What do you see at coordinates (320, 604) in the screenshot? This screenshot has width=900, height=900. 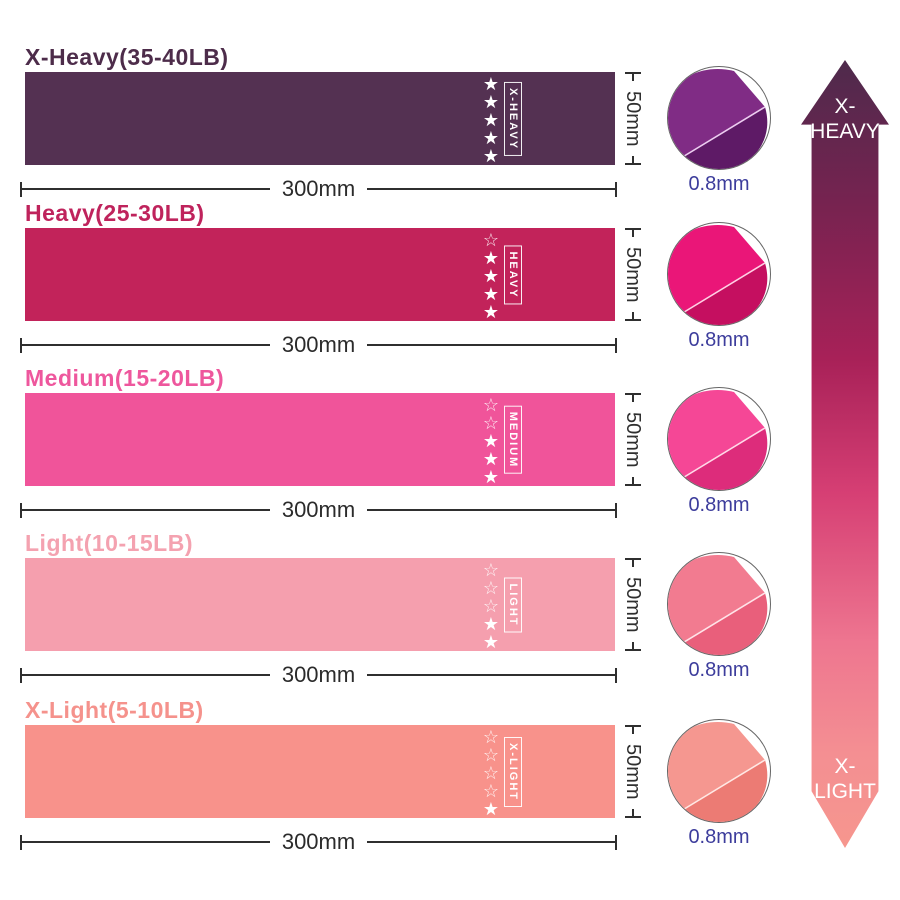 I see `band-bar: ☆ ☆ ☆ ★ ★ LIGHT` at bounding box center [320, 604].